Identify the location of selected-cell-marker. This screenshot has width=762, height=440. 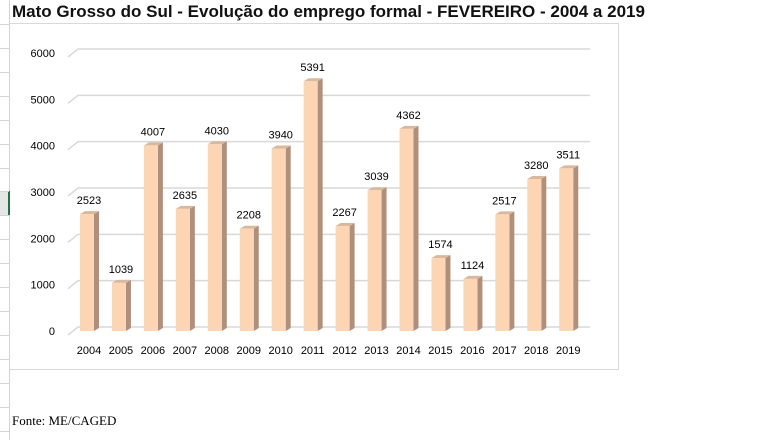
(5, 203).